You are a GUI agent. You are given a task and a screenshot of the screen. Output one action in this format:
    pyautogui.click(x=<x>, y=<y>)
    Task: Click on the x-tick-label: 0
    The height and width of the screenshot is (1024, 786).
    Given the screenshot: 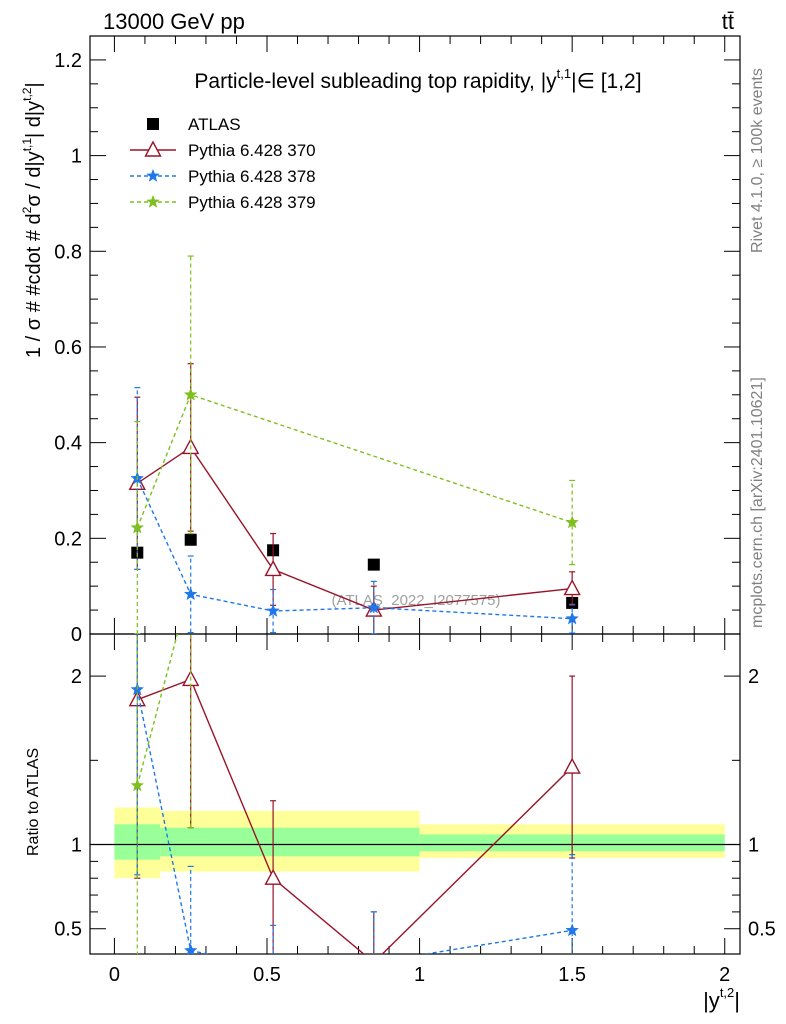 What is the action you would take?
    pyautogui.click(x=114, y=975)
    